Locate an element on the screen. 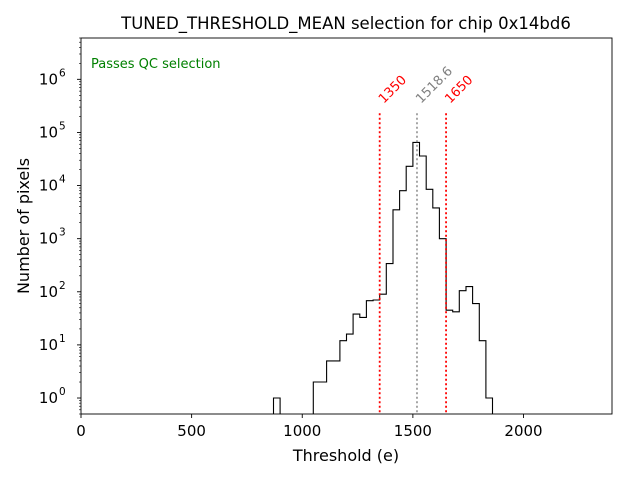  y-tick-exponent: 0 is located at coordinates (62, 392).